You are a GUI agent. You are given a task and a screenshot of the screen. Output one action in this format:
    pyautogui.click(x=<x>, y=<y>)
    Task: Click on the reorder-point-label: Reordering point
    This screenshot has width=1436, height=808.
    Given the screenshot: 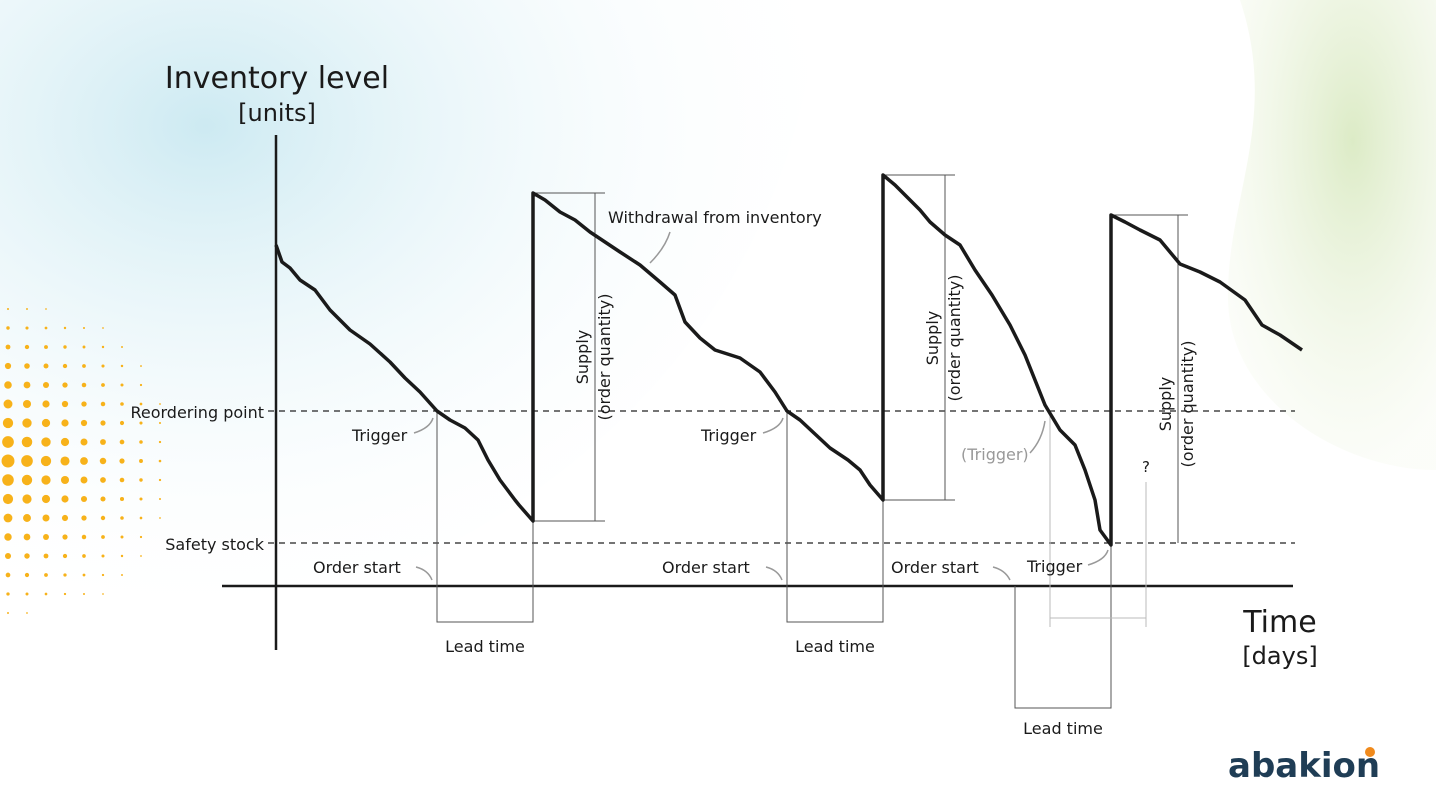 What is the action you would take?
    pyautogui.click(x=197, y=412)
    